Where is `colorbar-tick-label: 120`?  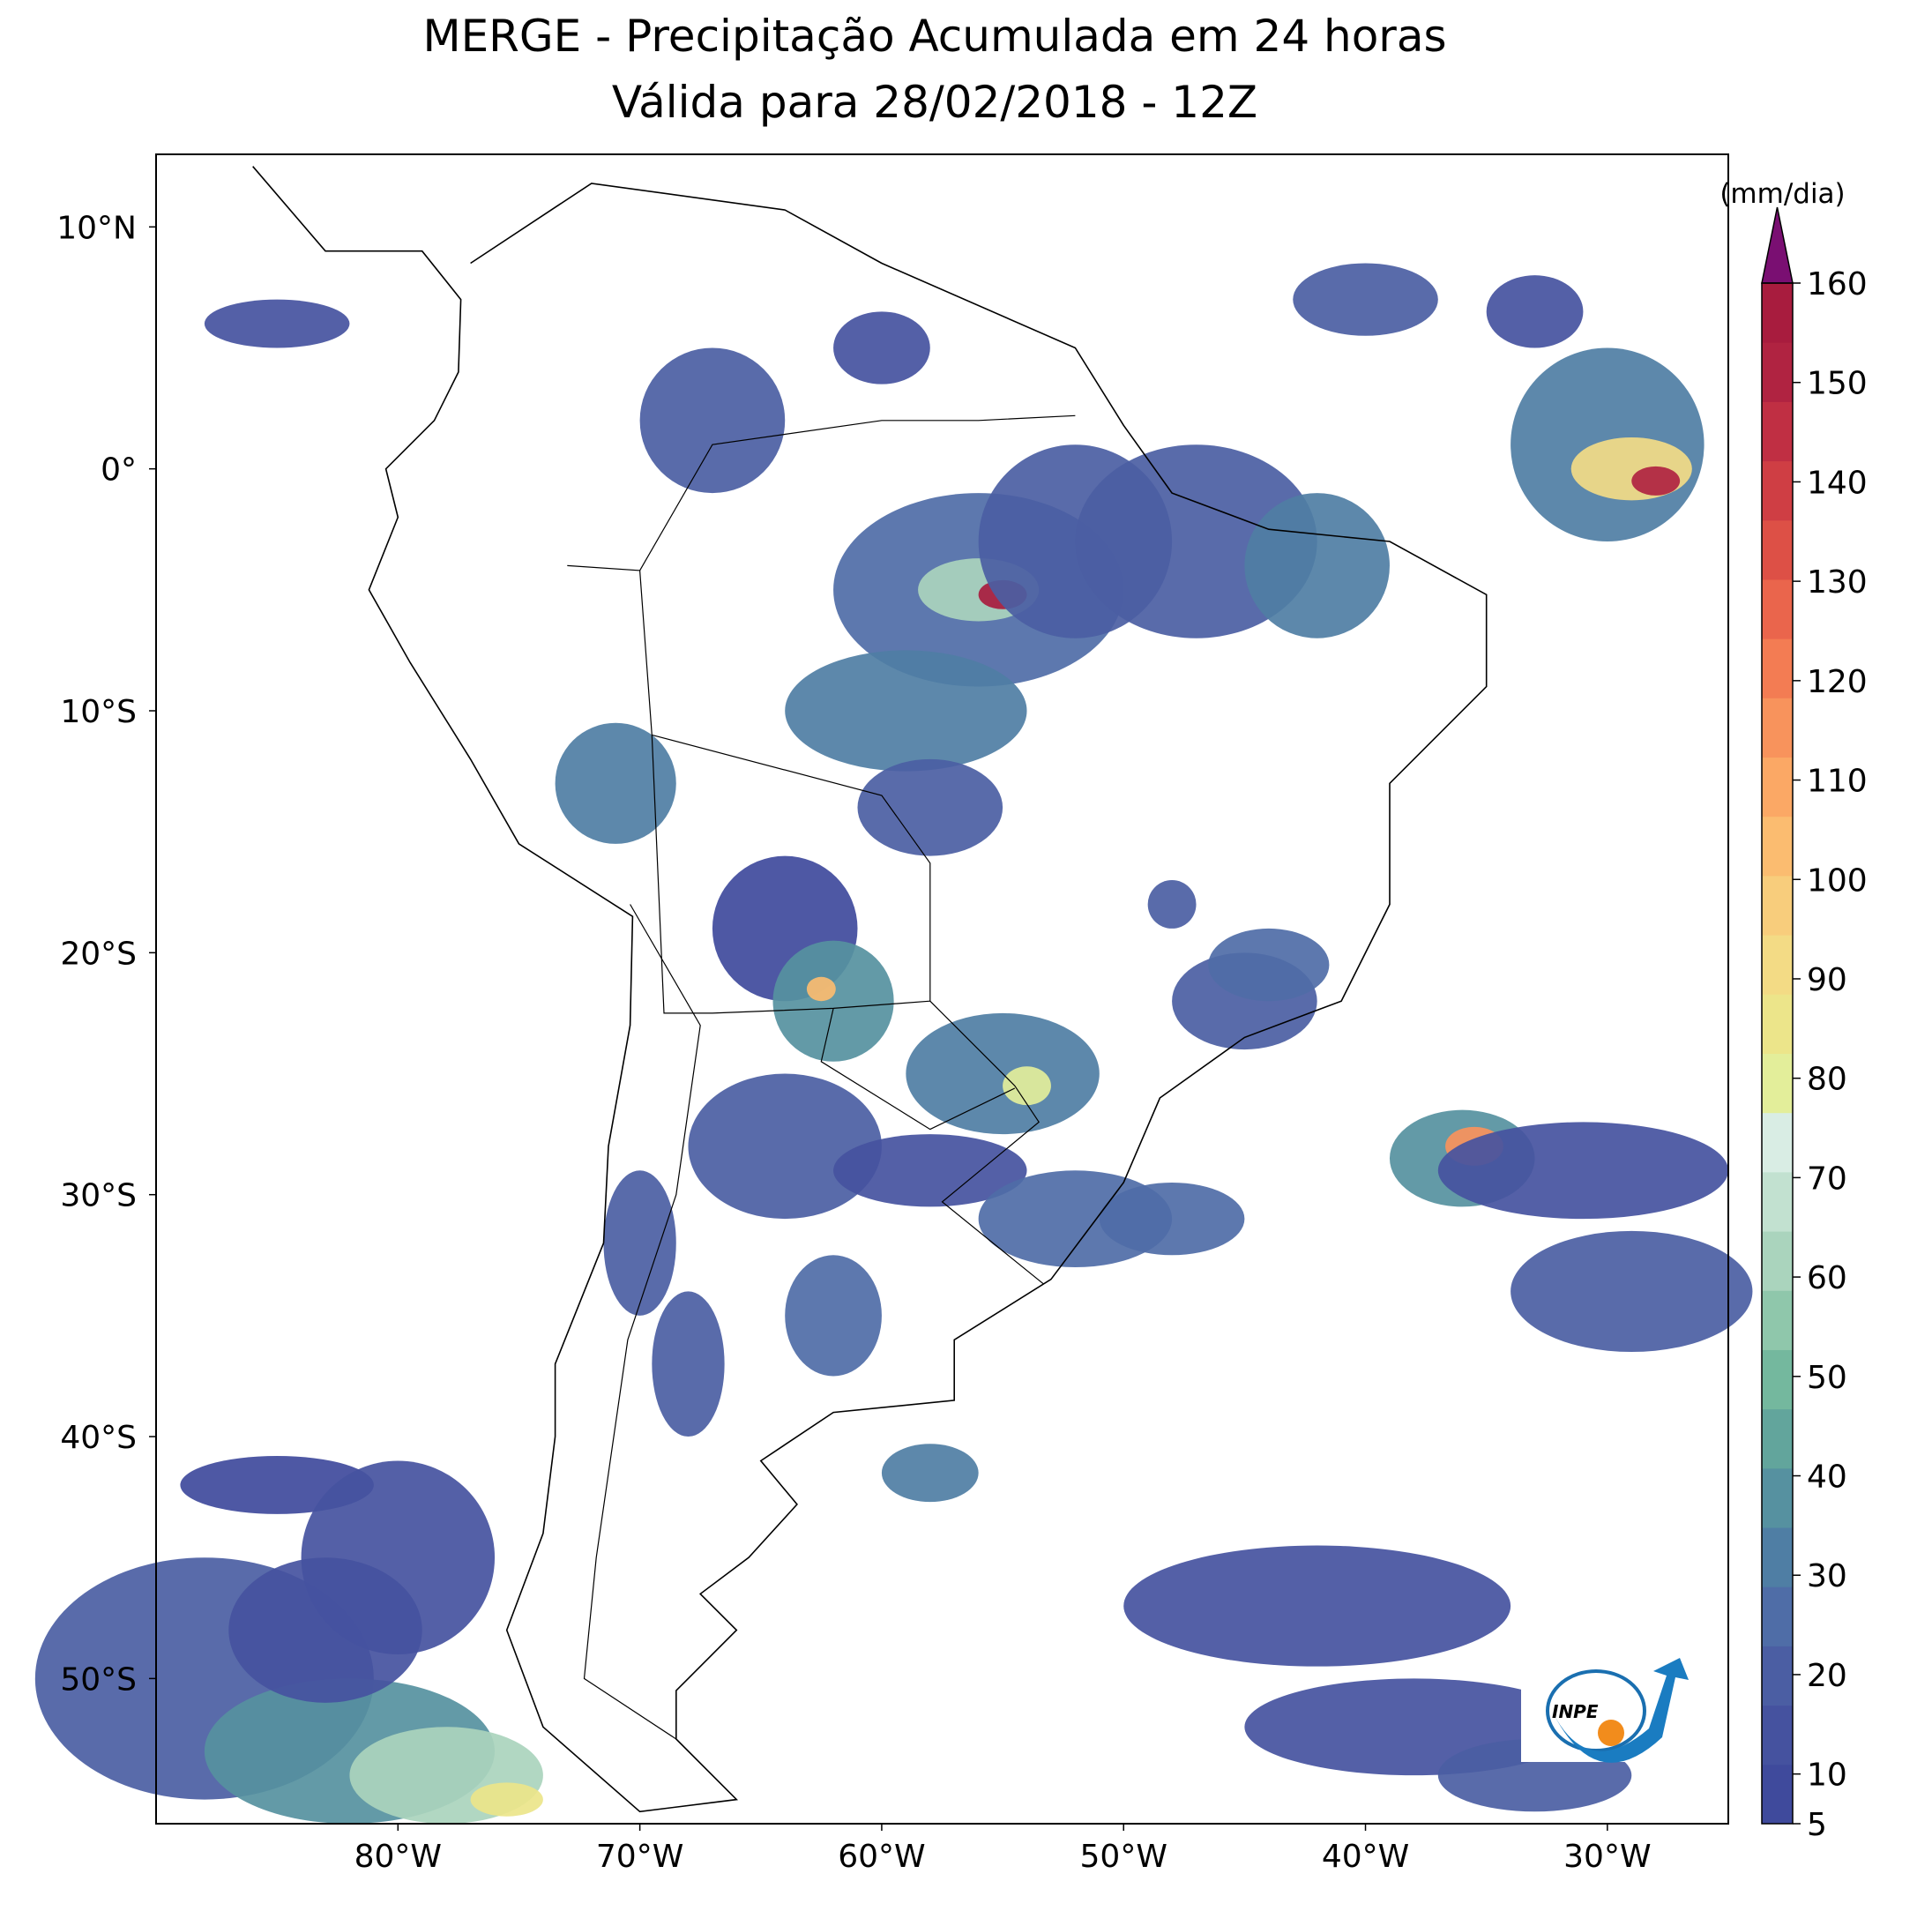 colorbar-tick-label: 120 is located at coordinates (1837, 682).